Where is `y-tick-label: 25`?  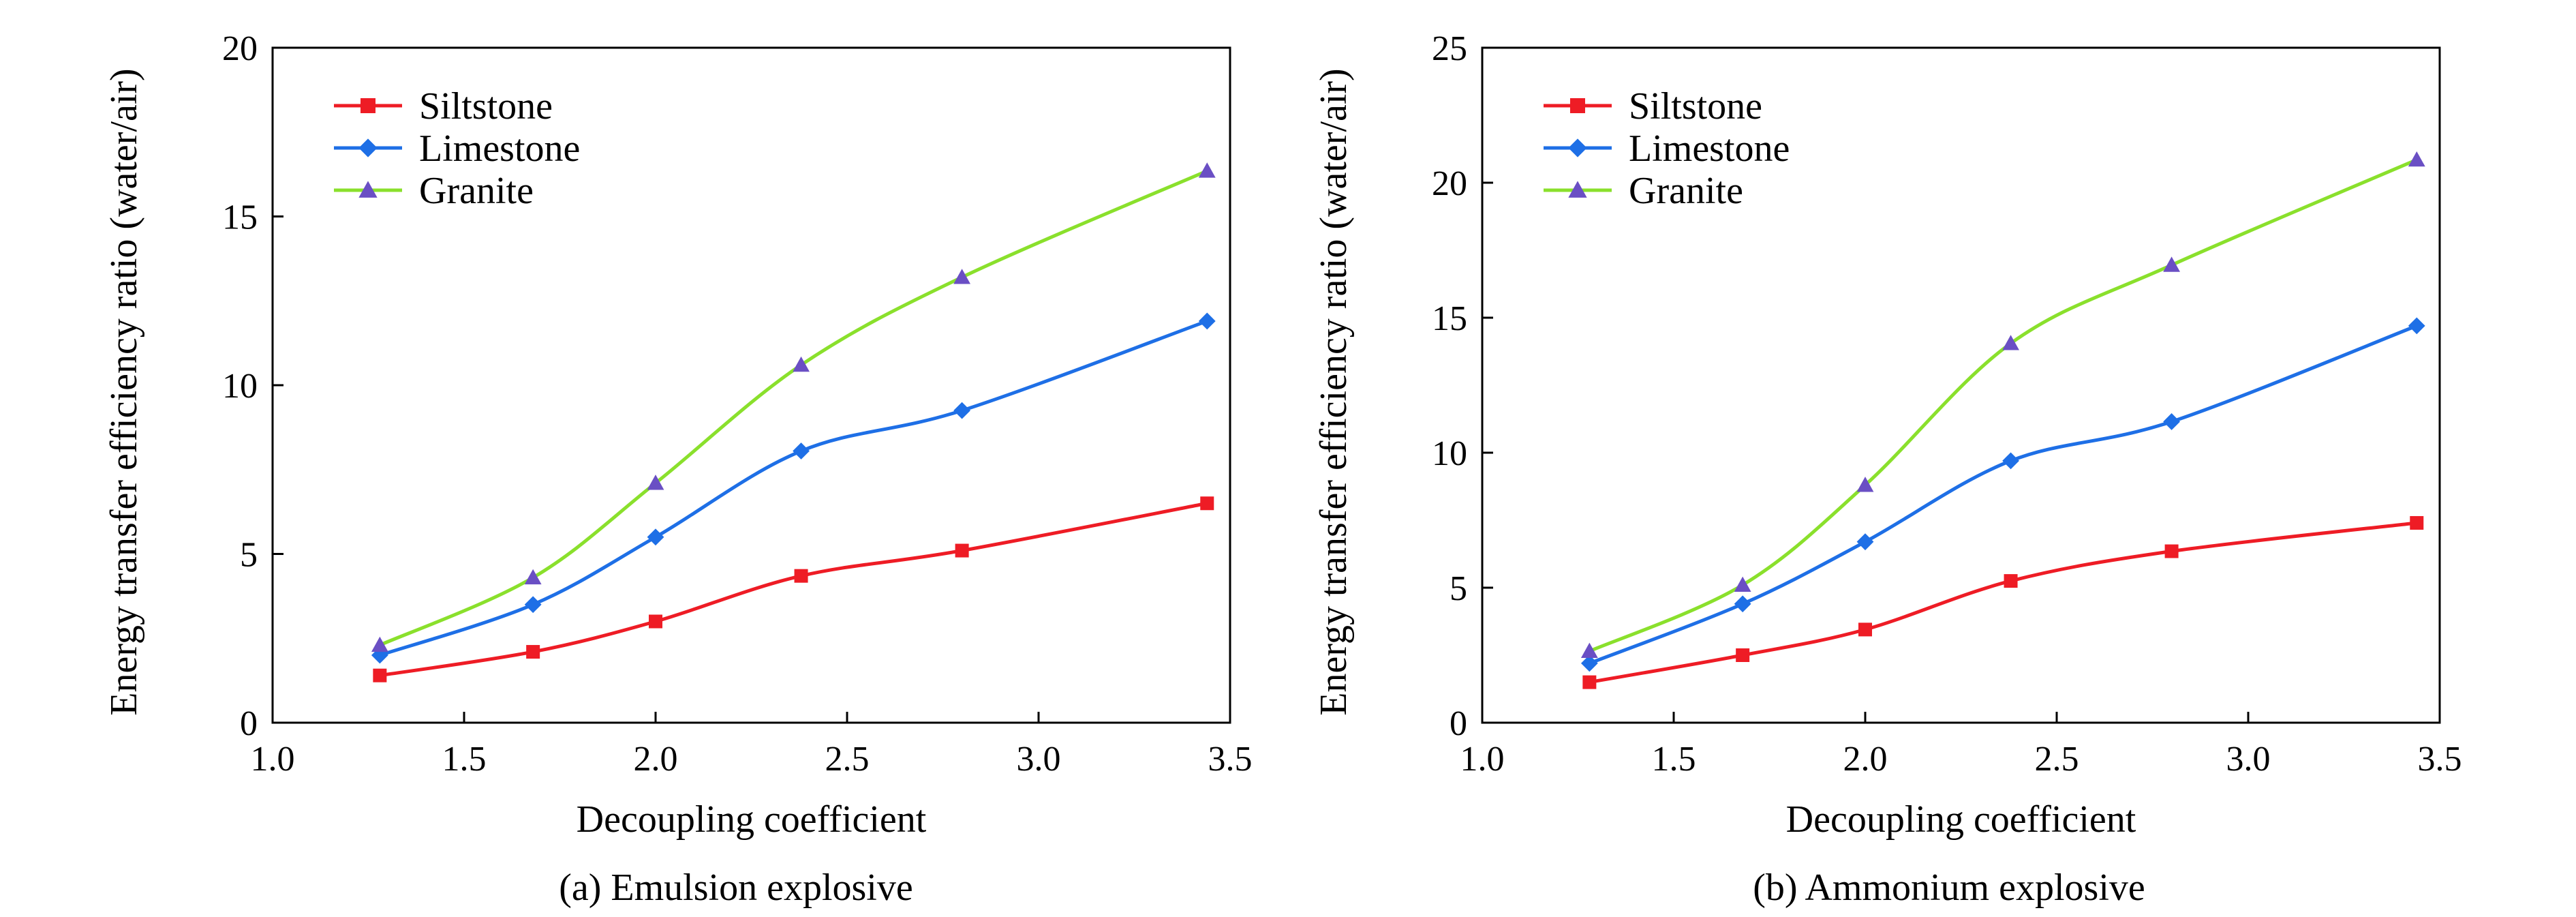 y-tick-label: 25 is located at coordinates (1449, 48).